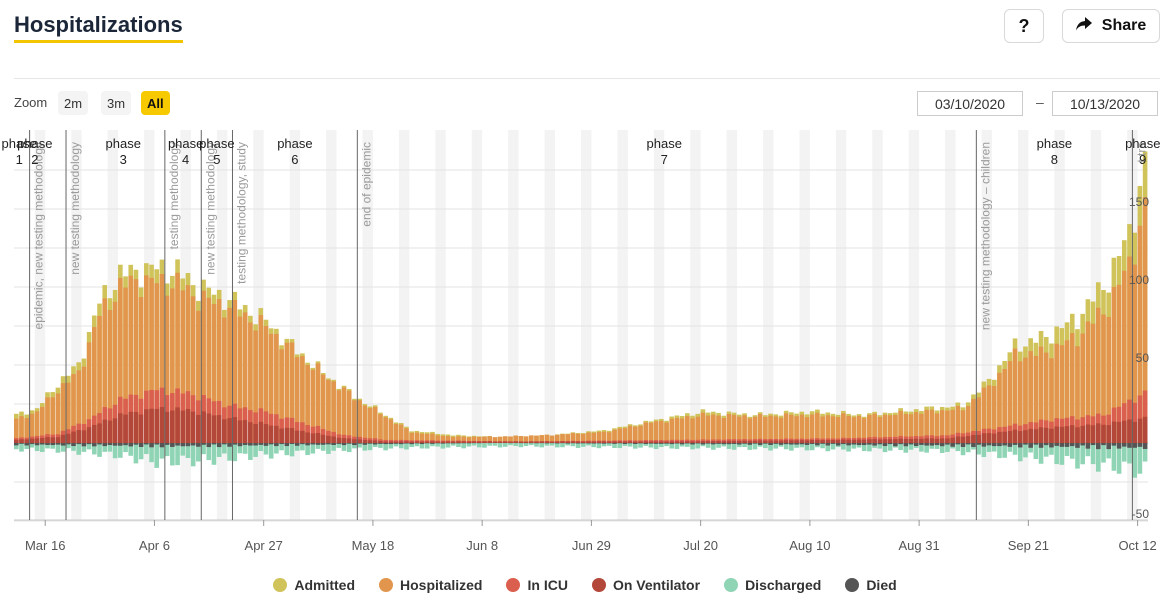 The image size is (1170, 601). Describe the element at coordinates (547, 585) in the screenshot. I see `legend-label-icu: In ICU` at that location.